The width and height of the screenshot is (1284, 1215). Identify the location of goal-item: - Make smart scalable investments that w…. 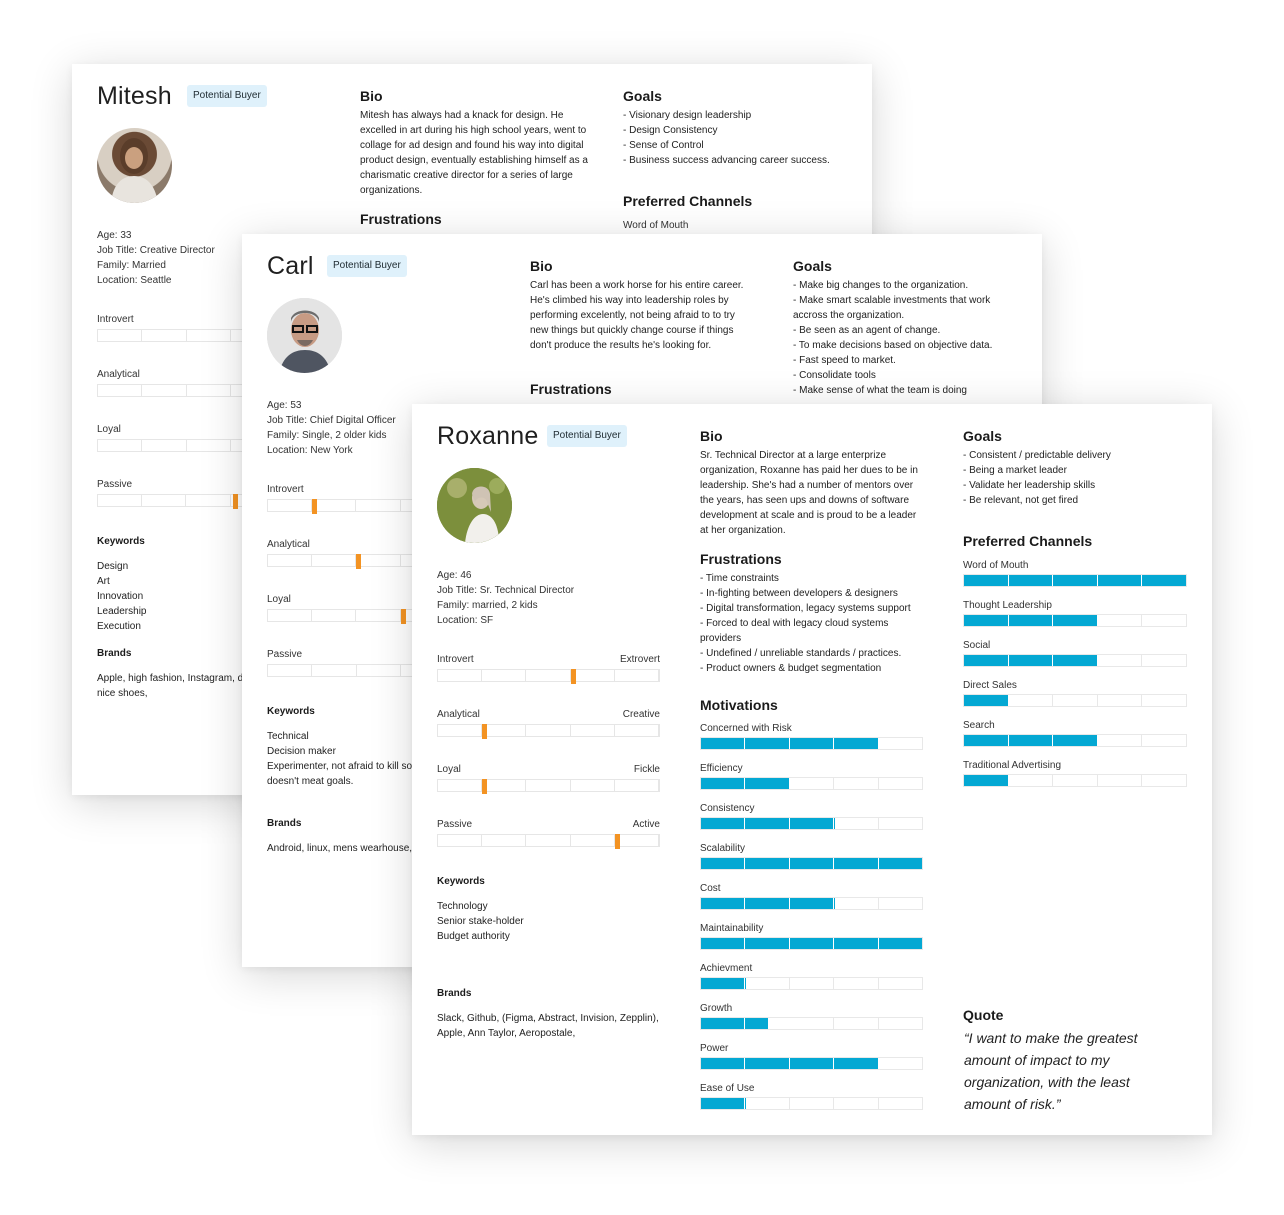
(892, 300).